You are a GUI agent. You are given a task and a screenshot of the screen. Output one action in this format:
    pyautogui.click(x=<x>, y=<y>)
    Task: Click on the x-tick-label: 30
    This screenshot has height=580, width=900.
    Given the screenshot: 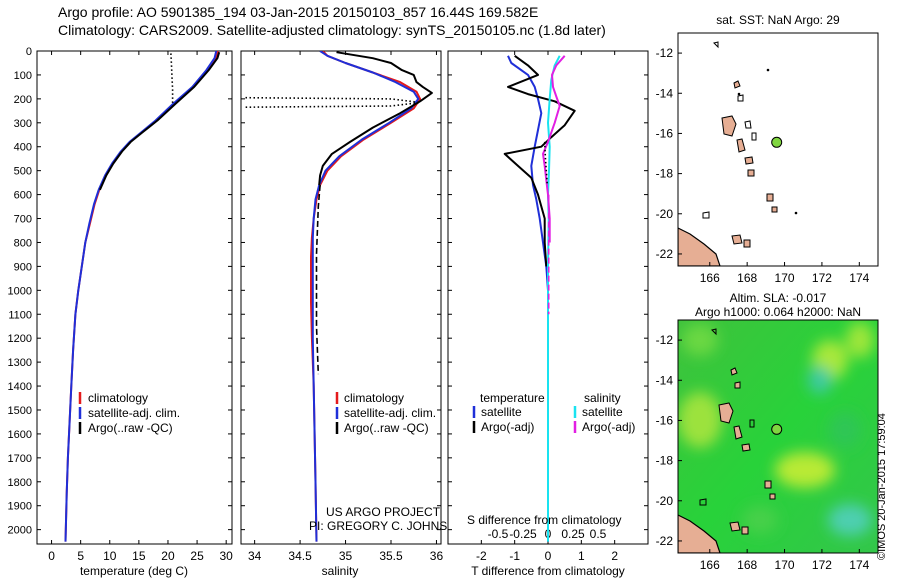 What is the action you would take?
    pyautogui.click(x=226, y=556)
    